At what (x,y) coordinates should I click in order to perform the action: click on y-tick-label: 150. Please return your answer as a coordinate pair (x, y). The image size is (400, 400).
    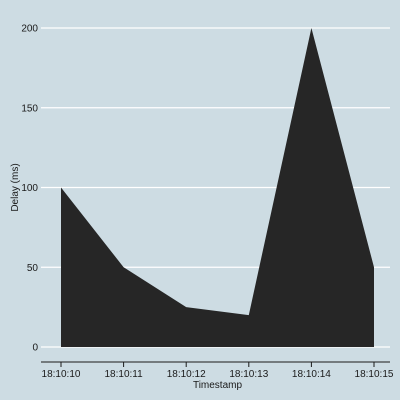
    Looking at the image, I should click on (29, 108).